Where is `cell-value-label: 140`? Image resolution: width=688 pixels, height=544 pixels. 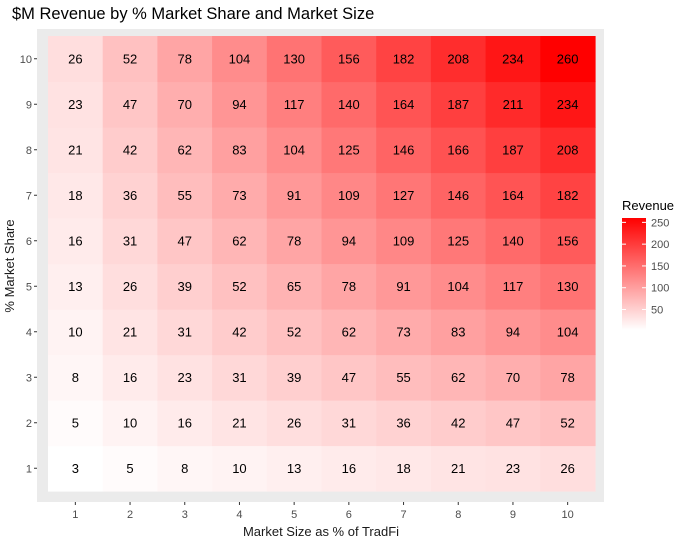 cell-value-label: 140 is located at coordinates (349, 104).